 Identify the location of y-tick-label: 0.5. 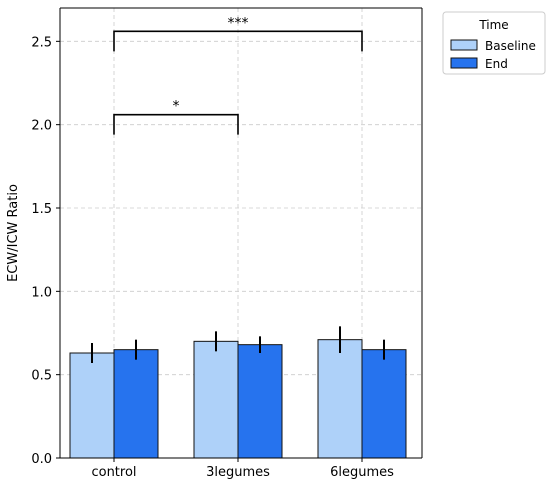
(41, 376).